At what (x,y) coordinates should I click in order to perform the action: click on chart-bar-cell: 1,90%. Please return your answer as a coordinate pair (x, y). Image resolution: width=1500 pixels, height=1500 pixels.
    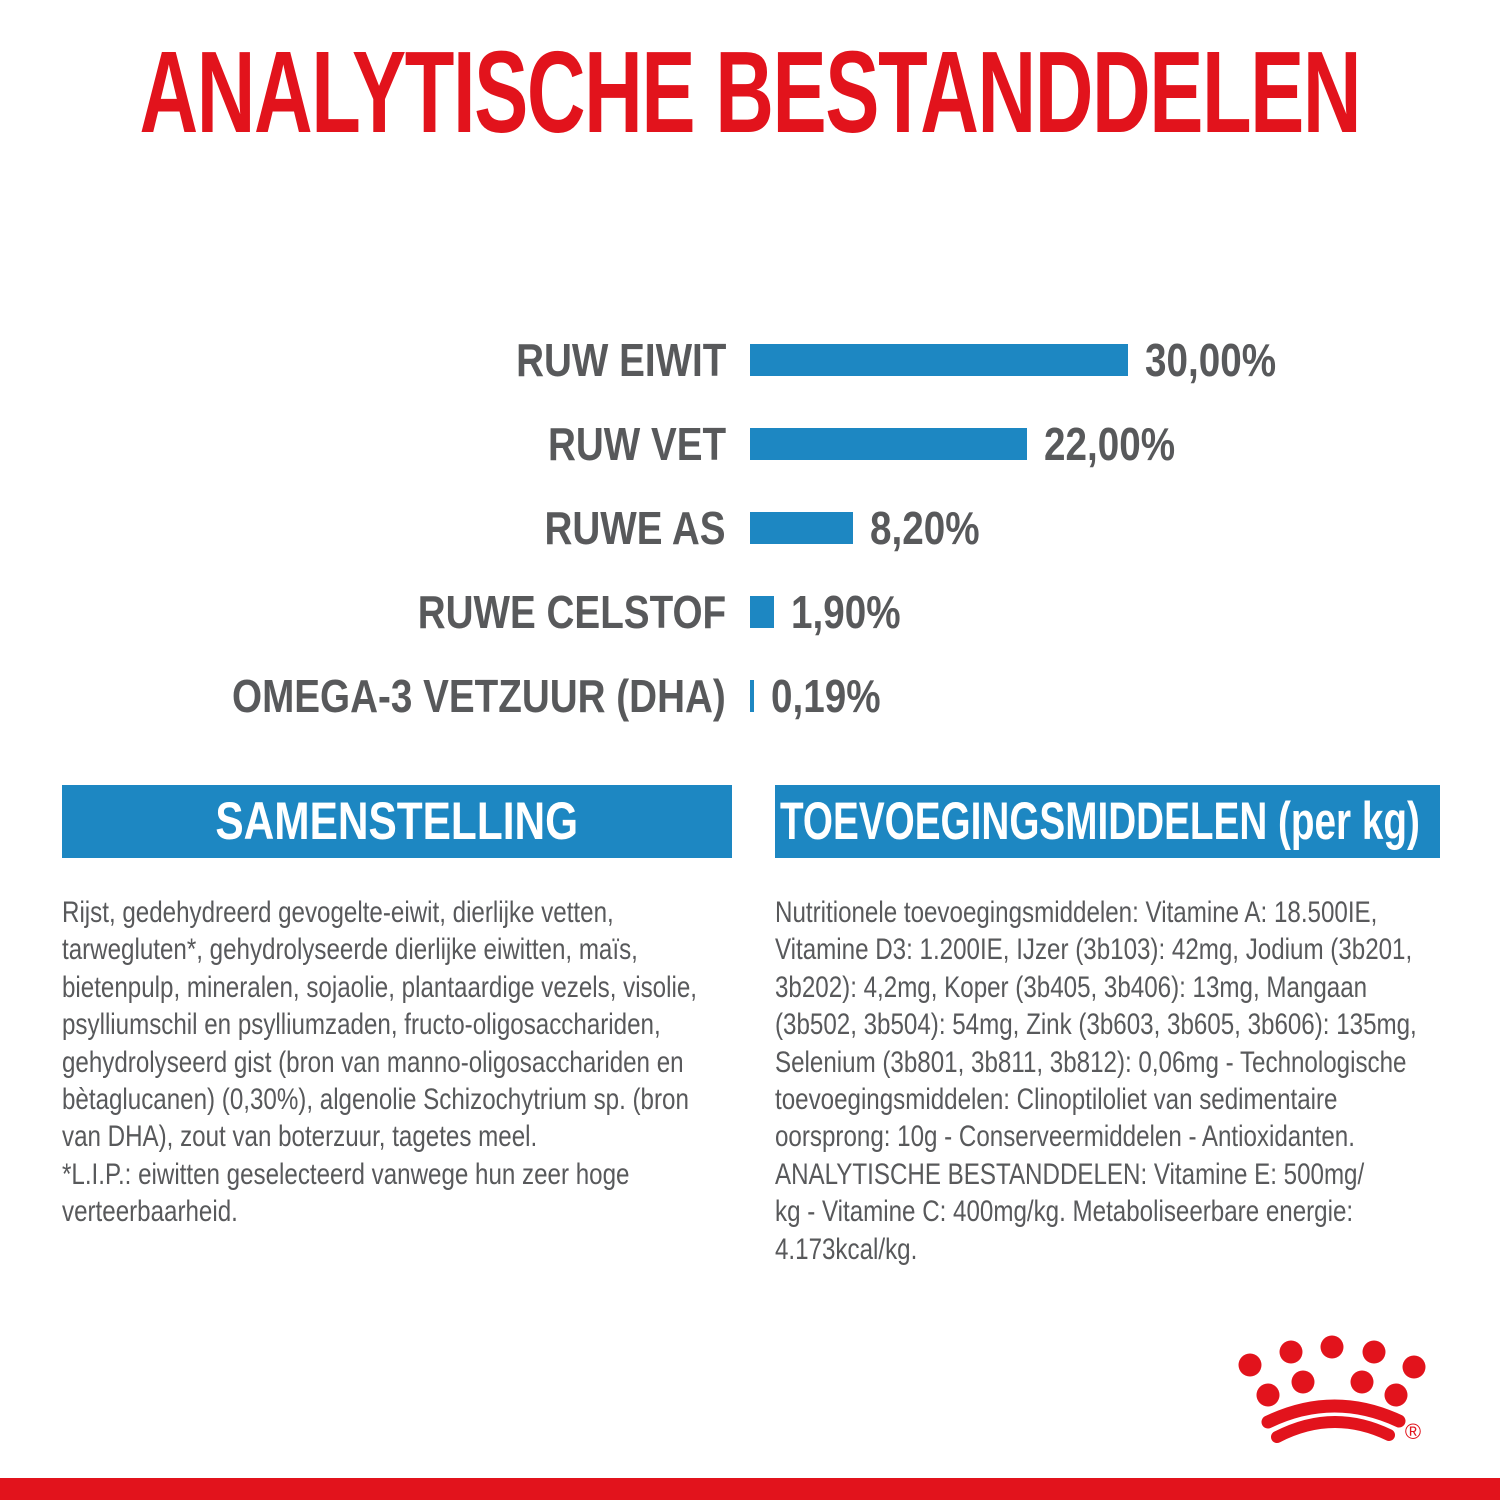
    Looking at the image, I should click on (835, 612).